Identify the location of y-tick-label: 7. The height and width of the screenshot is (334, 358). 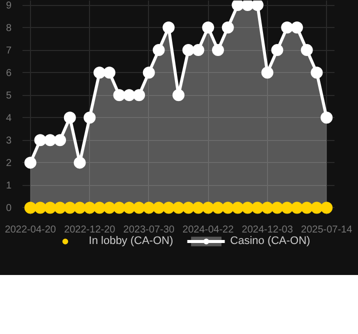
(9, 51).